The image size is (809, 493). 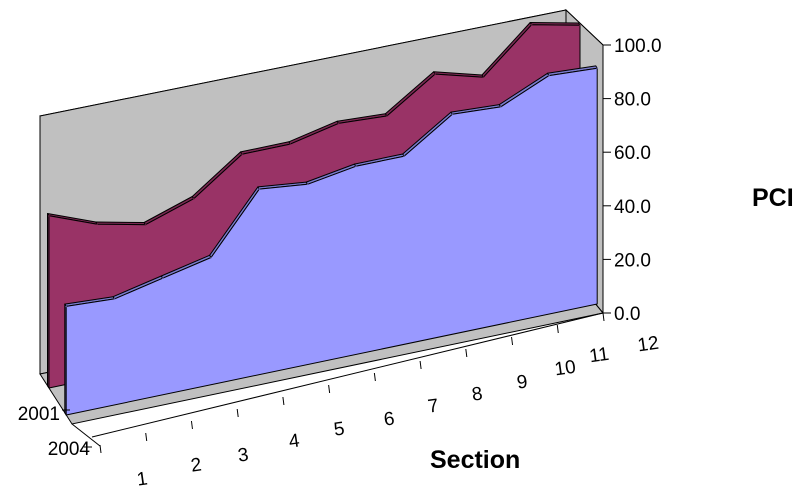 What do you see at coordinates (632, 153) in the screenshot?
I see `value-tick-label-60.0: 60.0` at bounding box center [632, 153].